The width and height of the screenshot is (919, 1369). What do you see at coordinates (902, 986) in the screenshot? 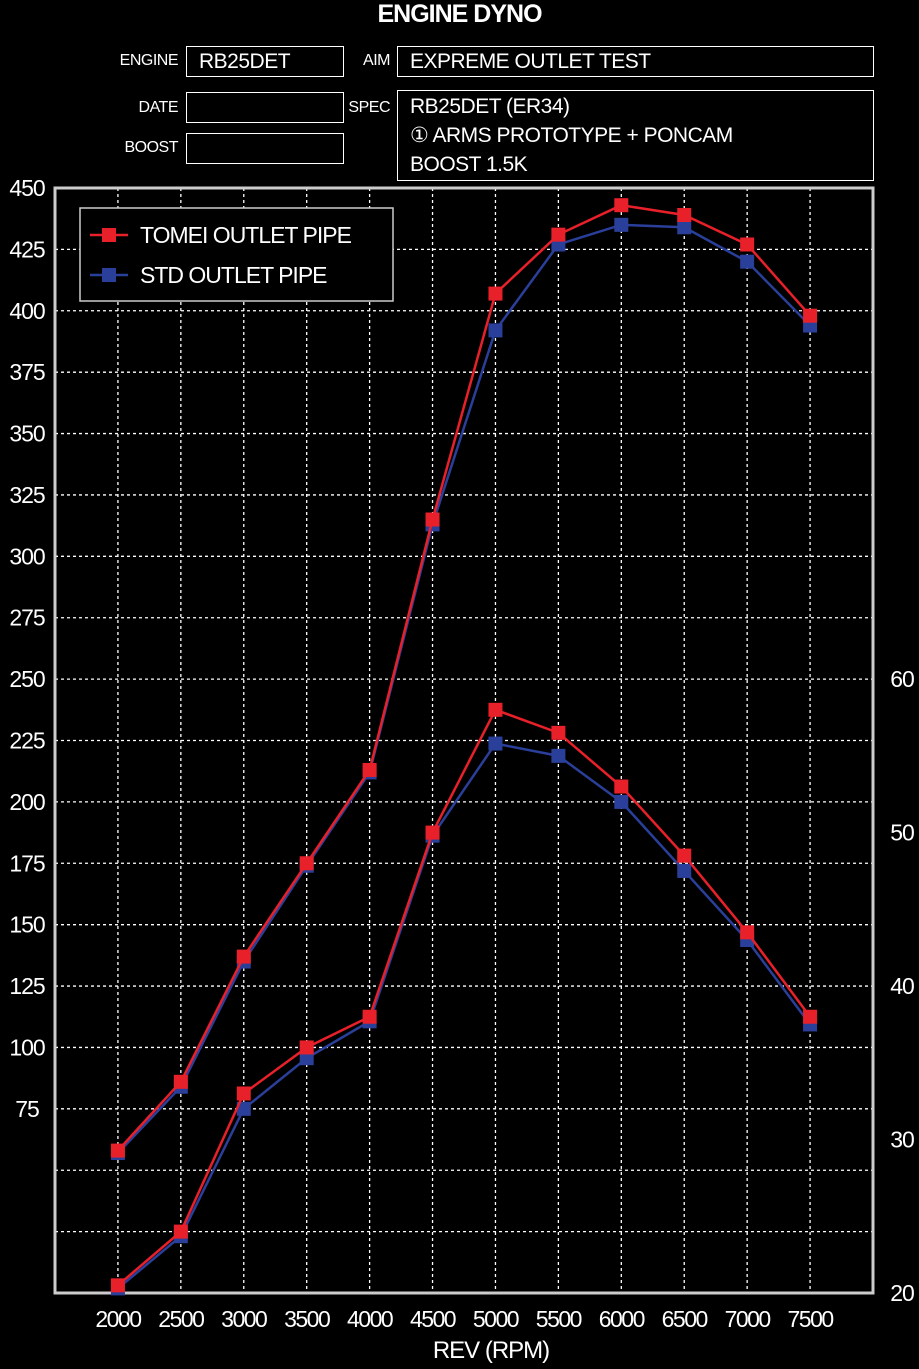
I see `right-tick-label: 40` at bounding box center [902, 986].